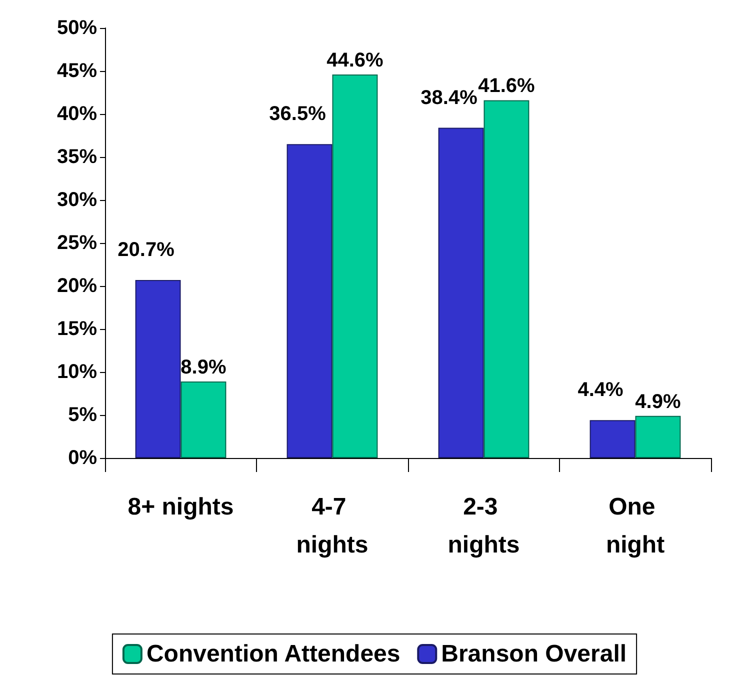  I want to click on y-tick-label: 35%, so click(77, 157).